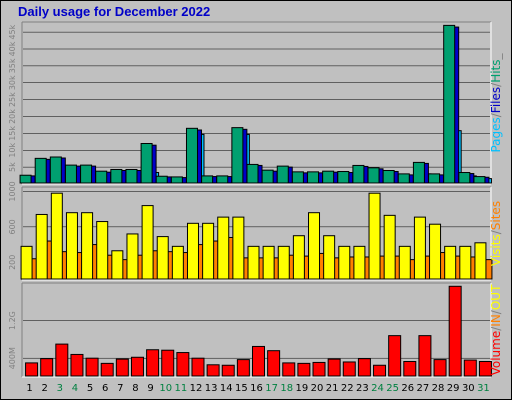 Image resolution: width=512 pixels, height=400 pixels. What do you see at coordinates (496, 70) in the screenshot?
I see `panel-0-ylabel-part: Hits` at bounding box center [496, 70].